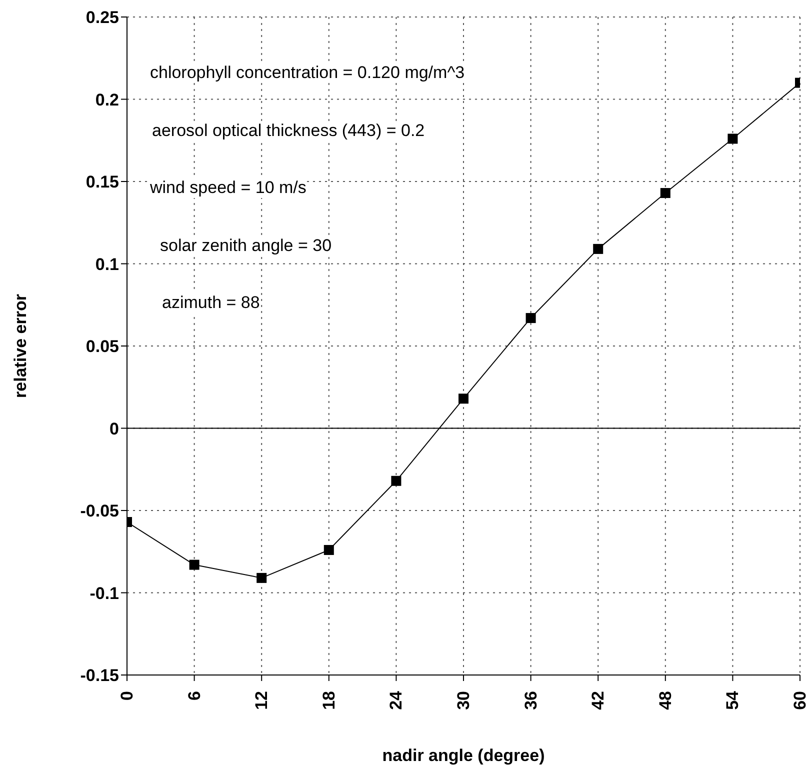  Describe the element at coordinates (211, 303) in the screenshot. I see `annotation: azimuth = 88` at that location.